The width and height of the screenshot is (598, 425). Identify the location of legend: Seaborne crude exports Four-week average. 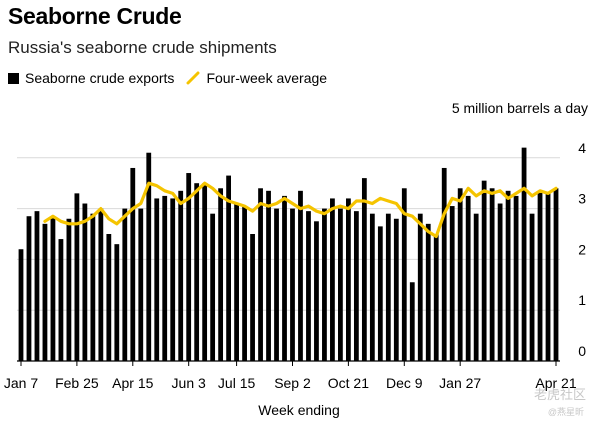
(173, 78).